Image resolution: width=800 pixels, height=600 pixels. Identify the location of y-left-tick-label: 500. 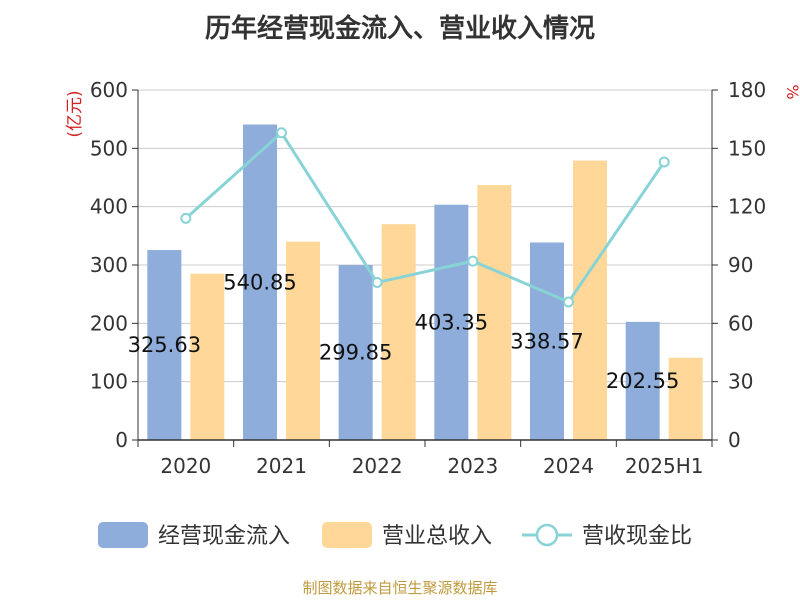
(109, 148).